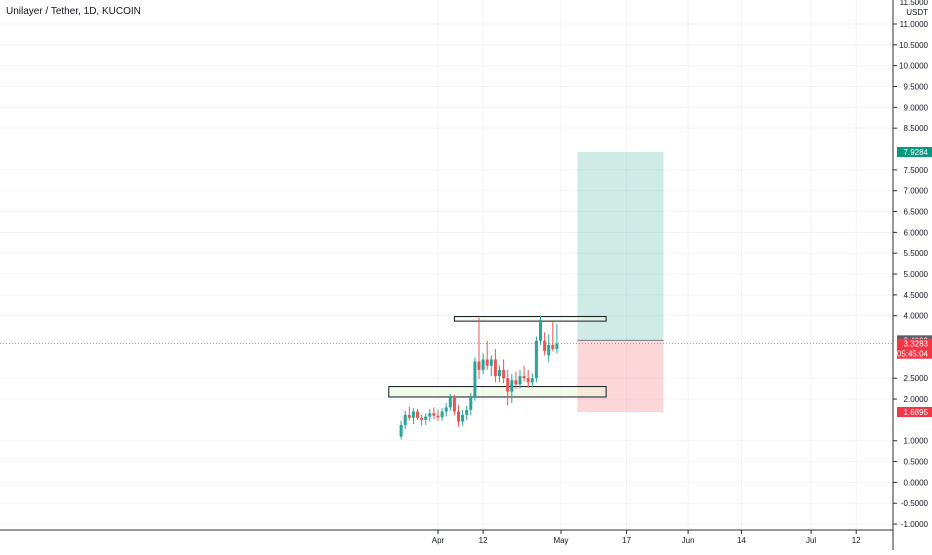 The height and width of the screenshot is (555, 932). I want to click on price-tick-label: 8.5000, so click(916, 128).